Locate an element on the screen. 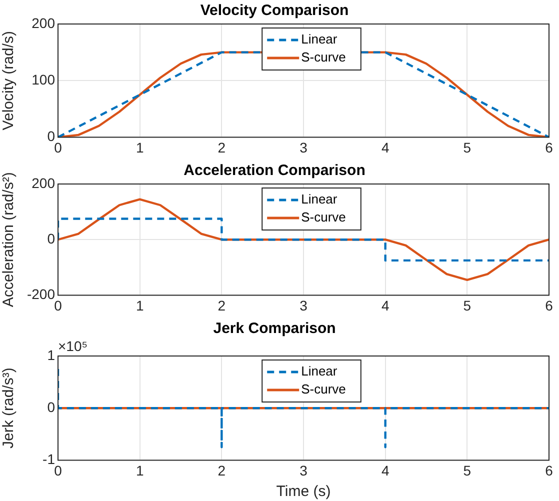 The height and width of the screenshot is (501, 559). y-tick-label: -200 is located at coordinates (41, 294).